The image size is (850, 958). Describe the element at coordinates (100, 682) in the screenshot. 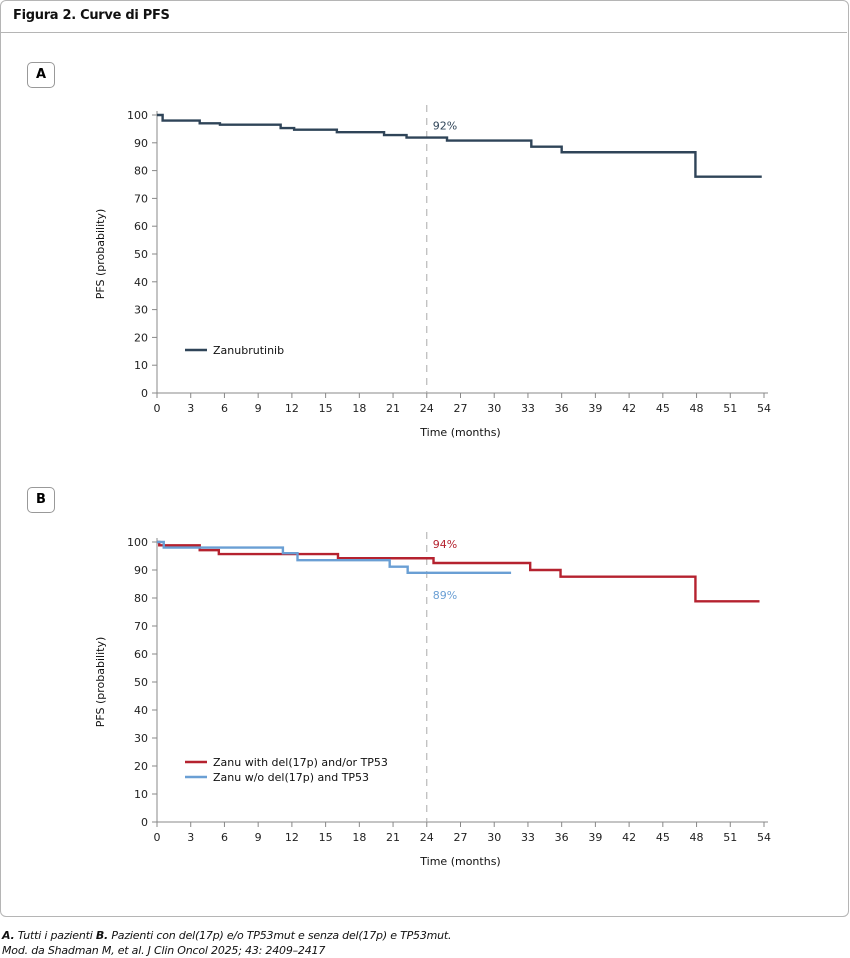

I see `chart1-y-axis-label: PFS (probability)` at that location.